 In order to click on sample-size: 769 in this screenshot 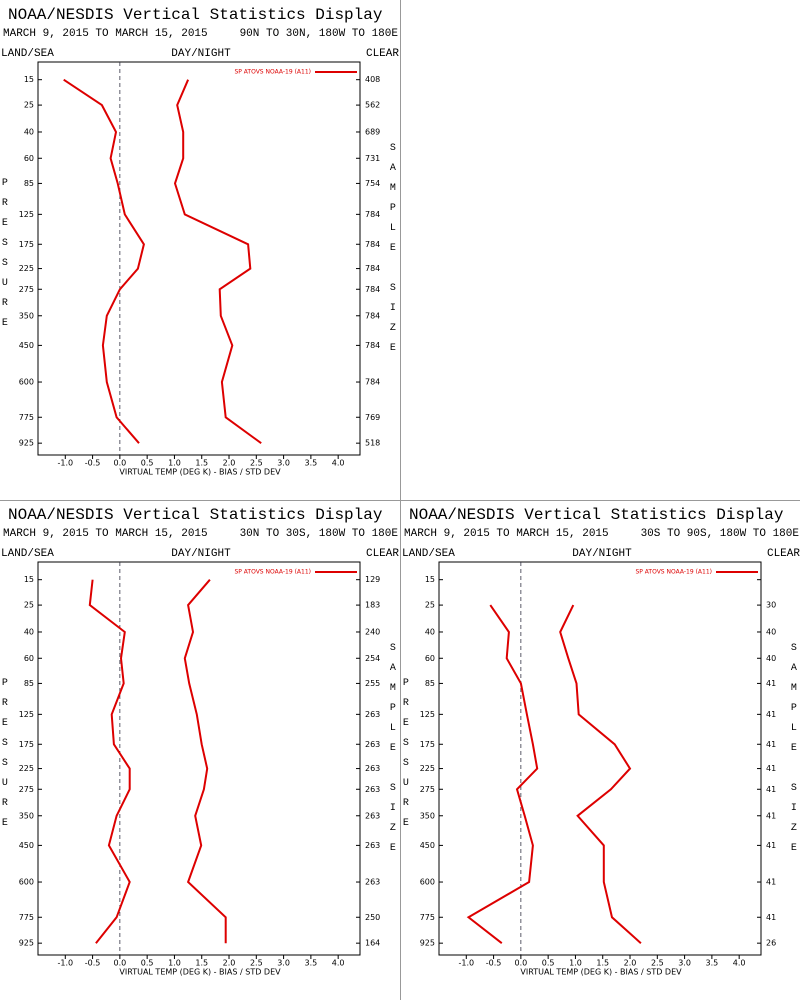, I will do `click(372, 417)`.